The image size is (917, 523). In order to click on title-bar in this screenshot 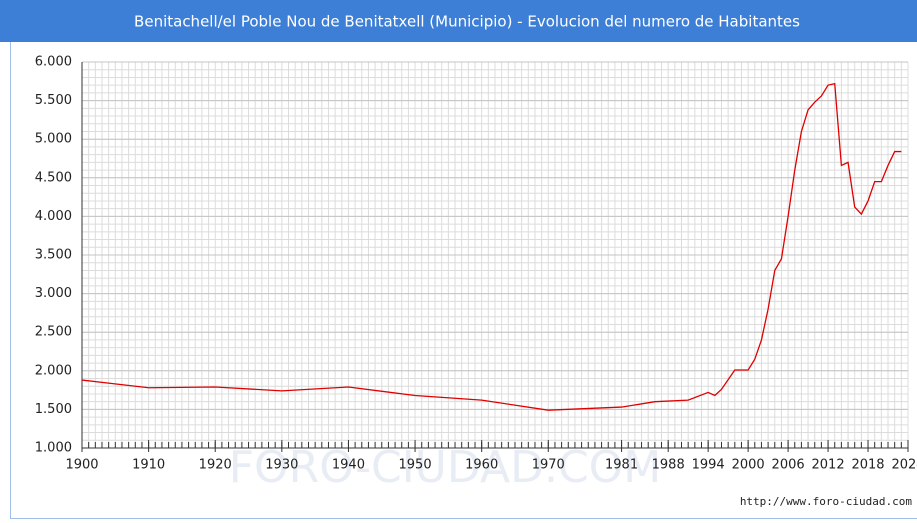, I will do `click(458, 21)`.